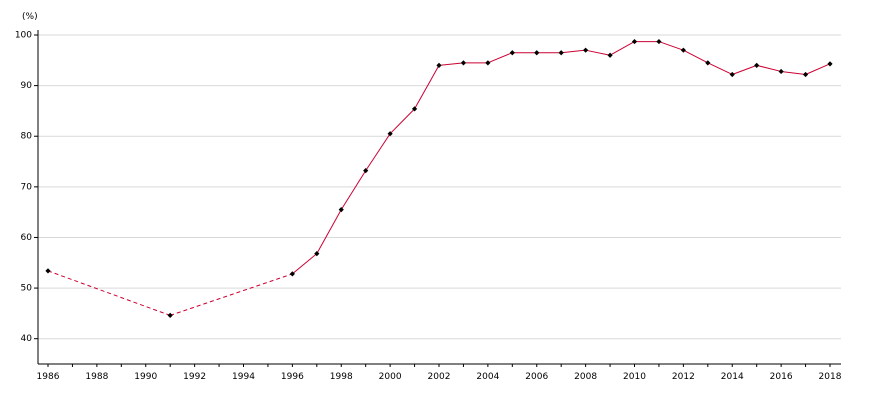 This screenshot has height=400, width=870. Describe the element at coordinates (830, 377) in the screenshot. I see `x-tick-label: 2018` at that location.